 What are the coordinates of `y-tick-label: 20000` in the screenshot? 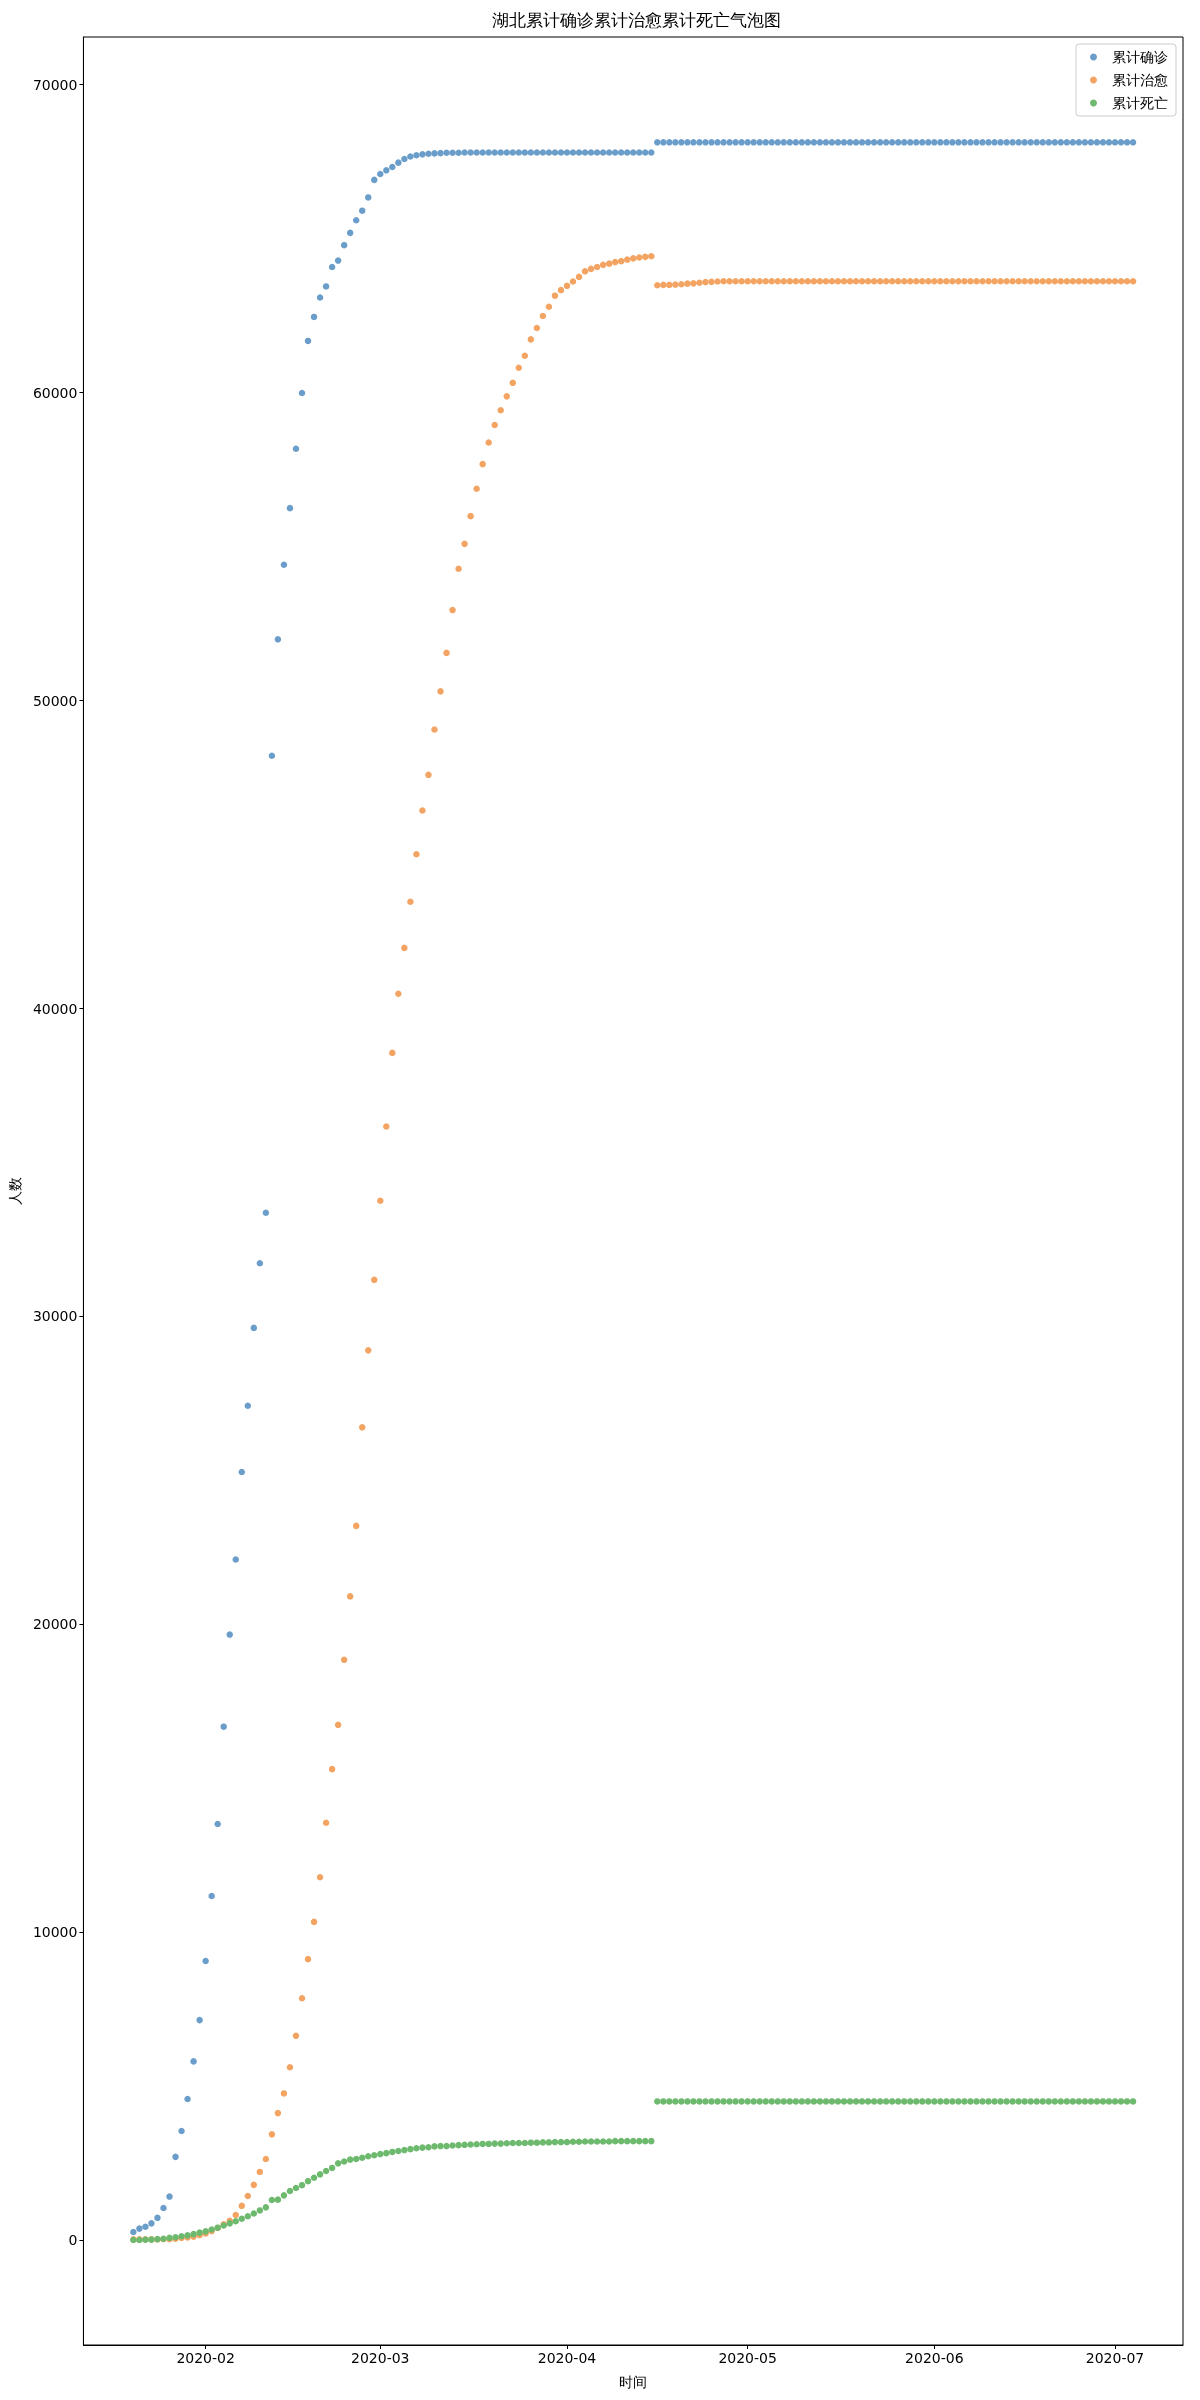 It's located at (55, 1624).